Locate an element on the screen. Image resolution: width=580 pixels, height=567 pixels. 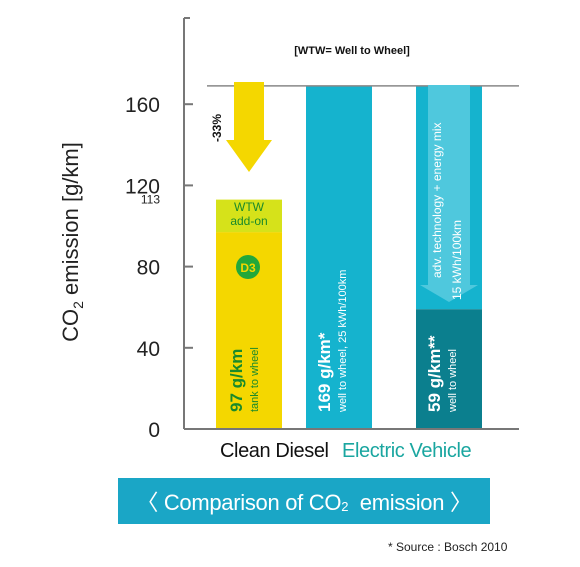
bar-diesel-wtw is located at coordinates (249, 216).